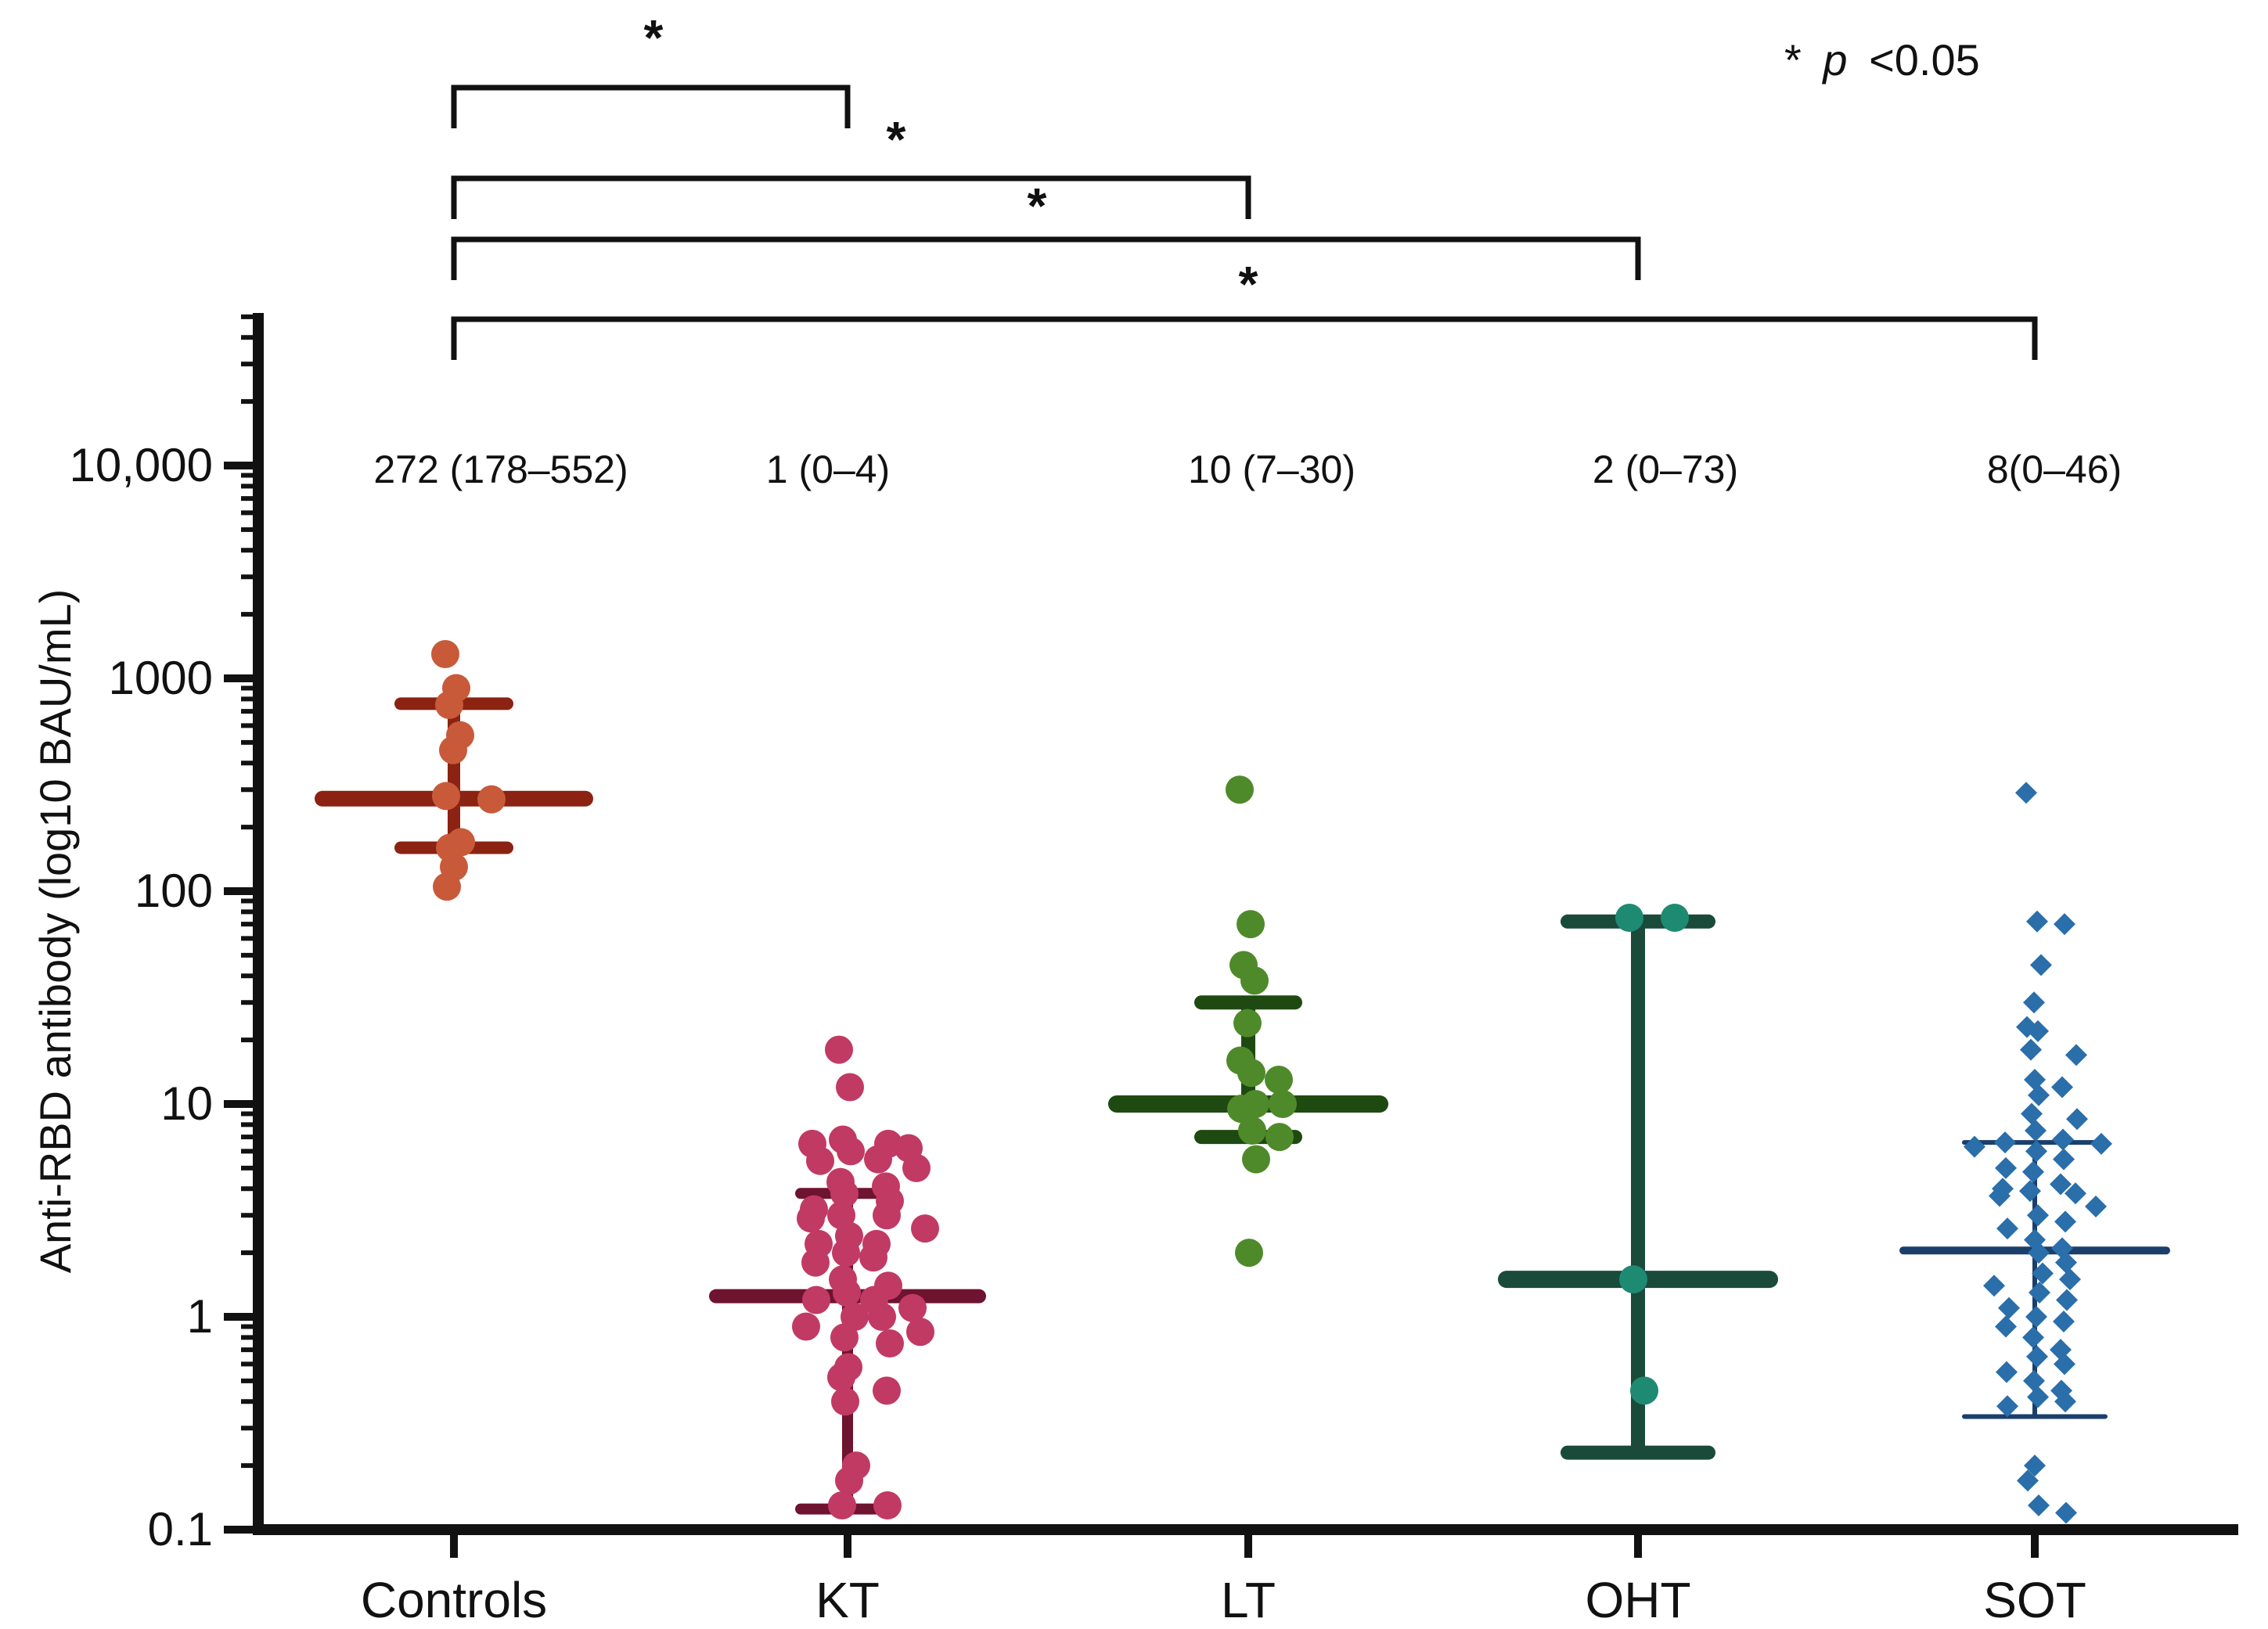 The width and height of the screenshot is (2268, 1629). Describe the element at coordinates (1834, 60) in the screenshot. I see `significance-note-p: p` at that location.